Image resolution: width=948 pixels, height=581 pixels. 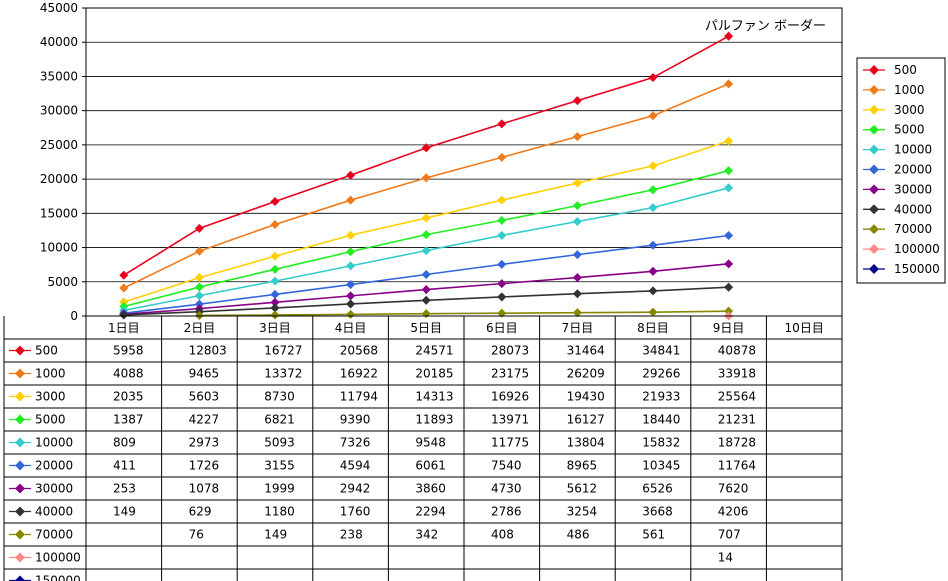 What do you see at coordinates (208, 351) in the screenshot?
I see `table-cell: 12803` at bounding box center [208, 351].